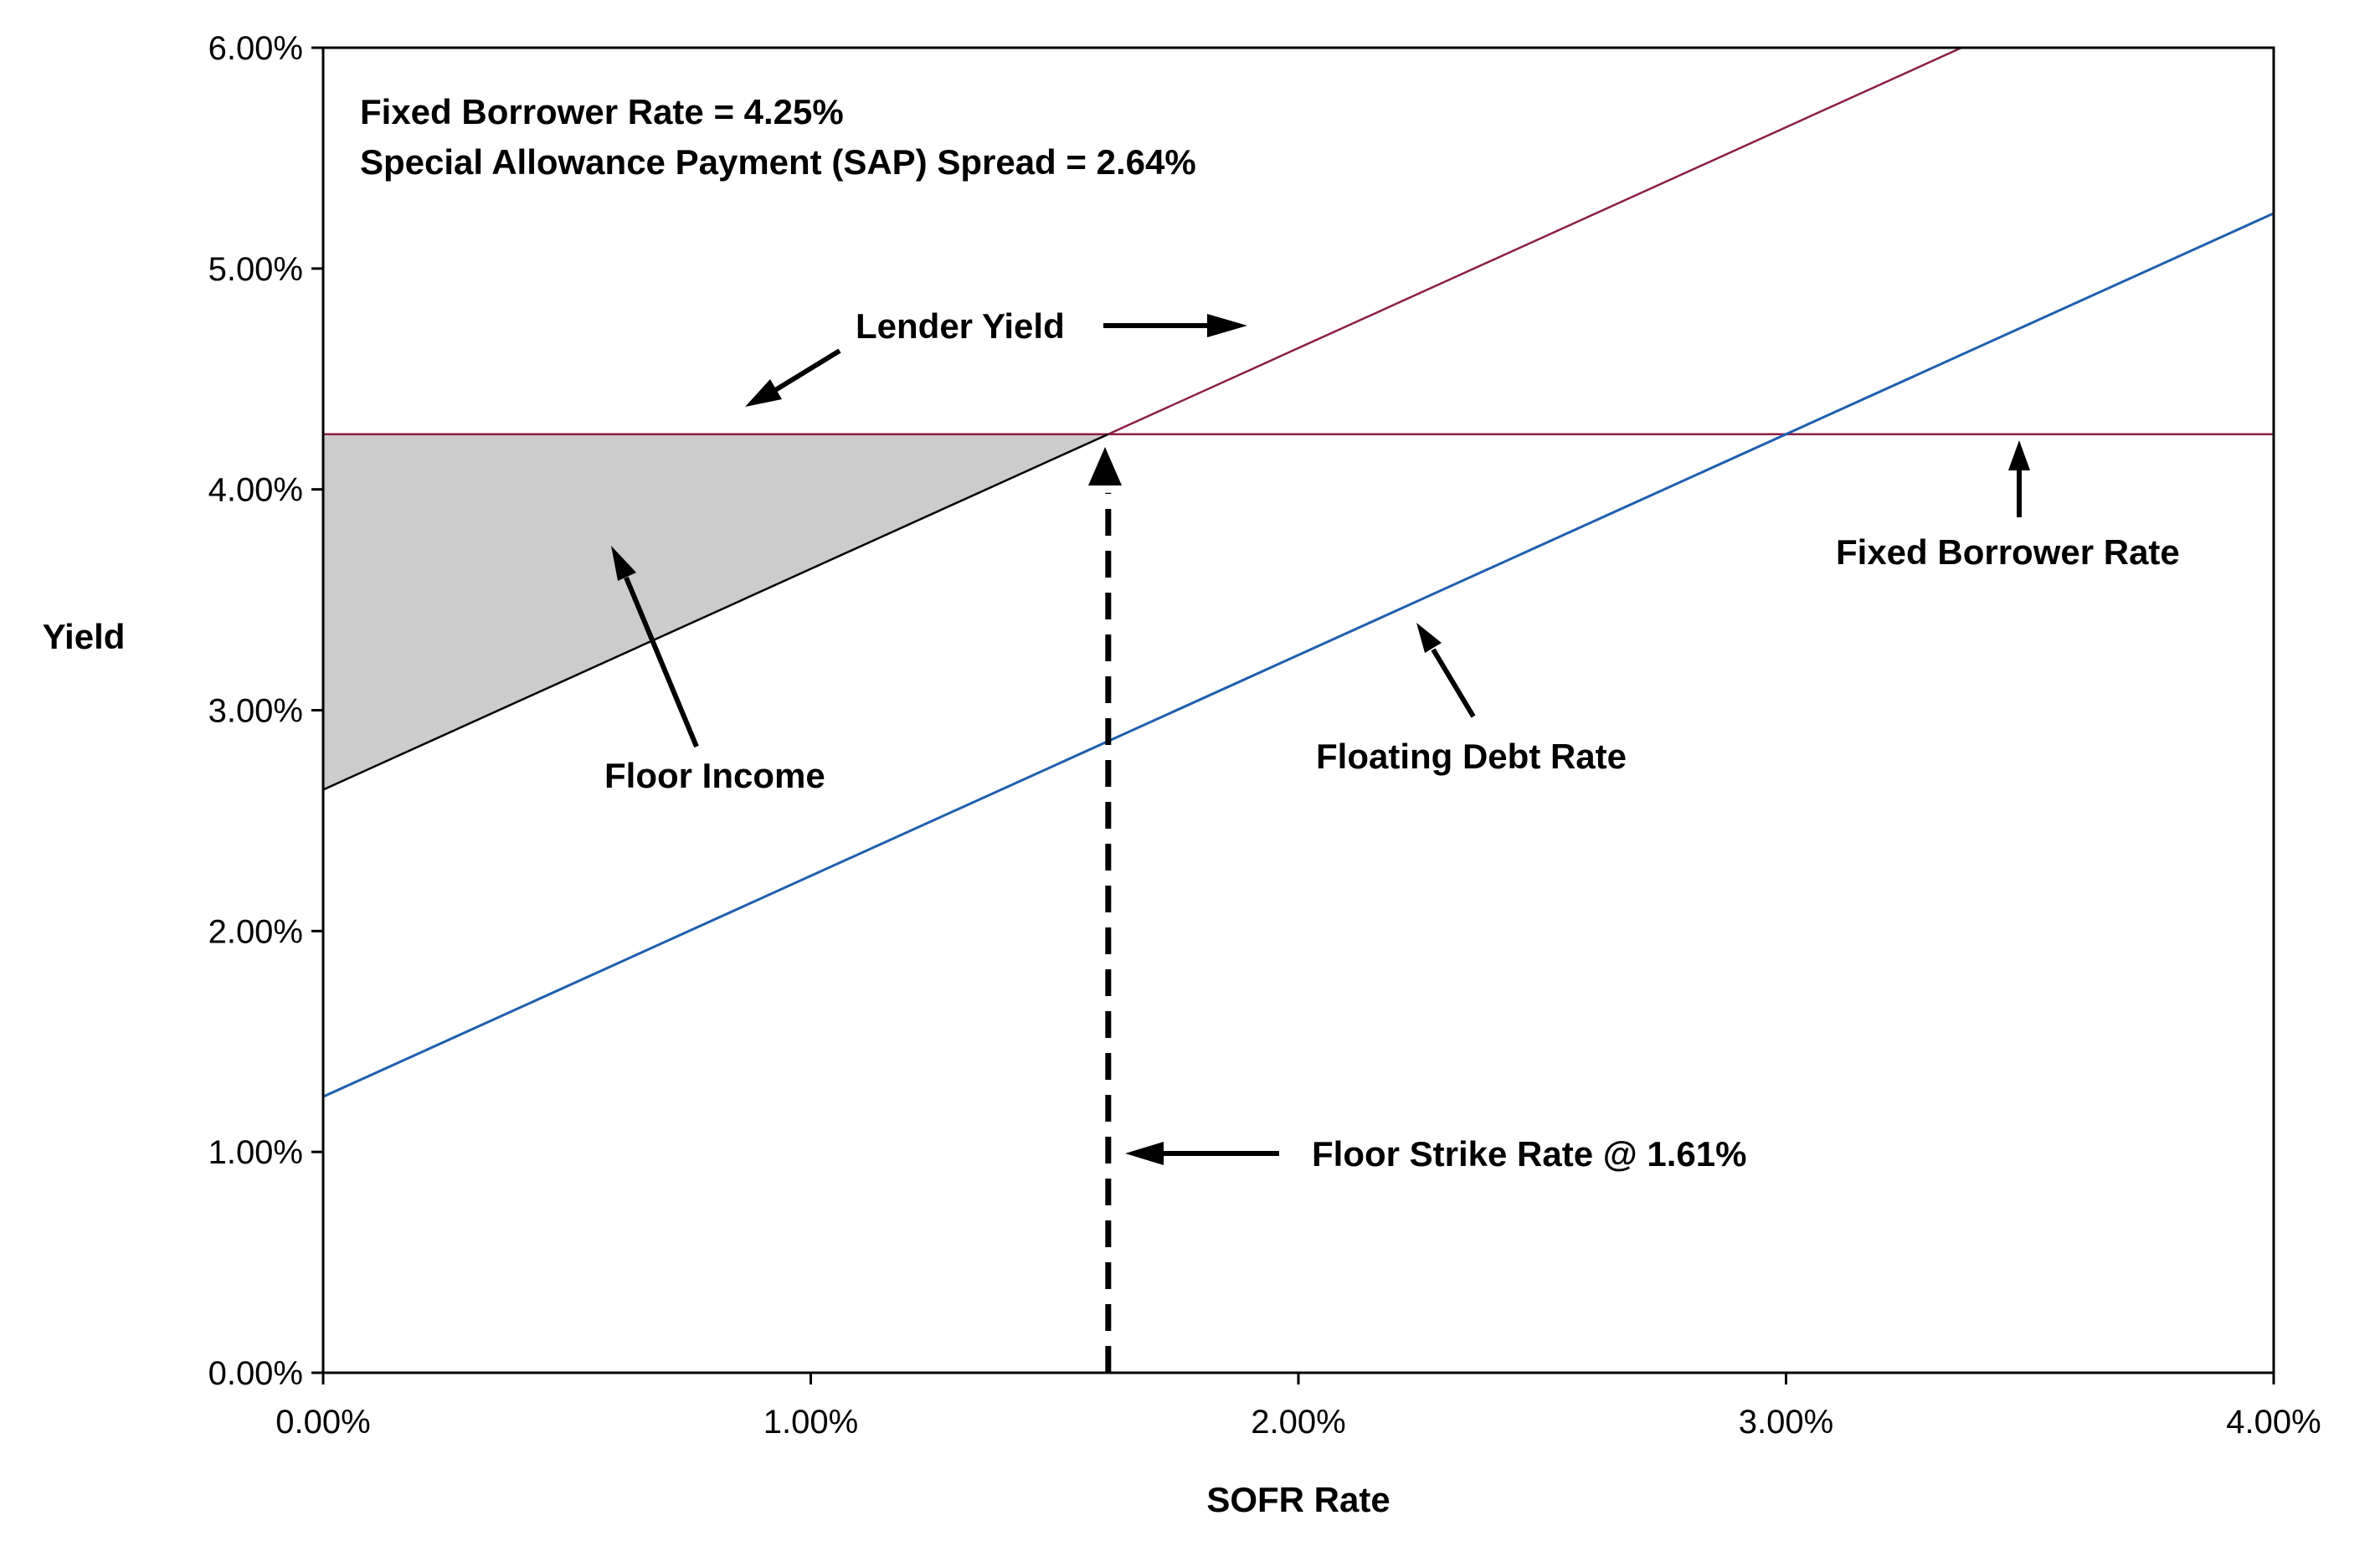 The width and height of the screenshot is (2380, 1541). I want to click on floor-strike-up-arrow, so click(1105, 466).